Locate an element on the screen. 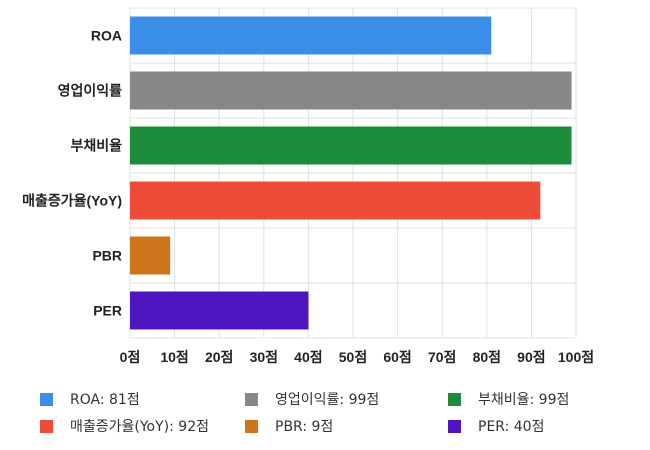 Image resolution: width=650 pixels, height=450 pixels. x-tick-label: 10점 is located at coordinates (174, 357).